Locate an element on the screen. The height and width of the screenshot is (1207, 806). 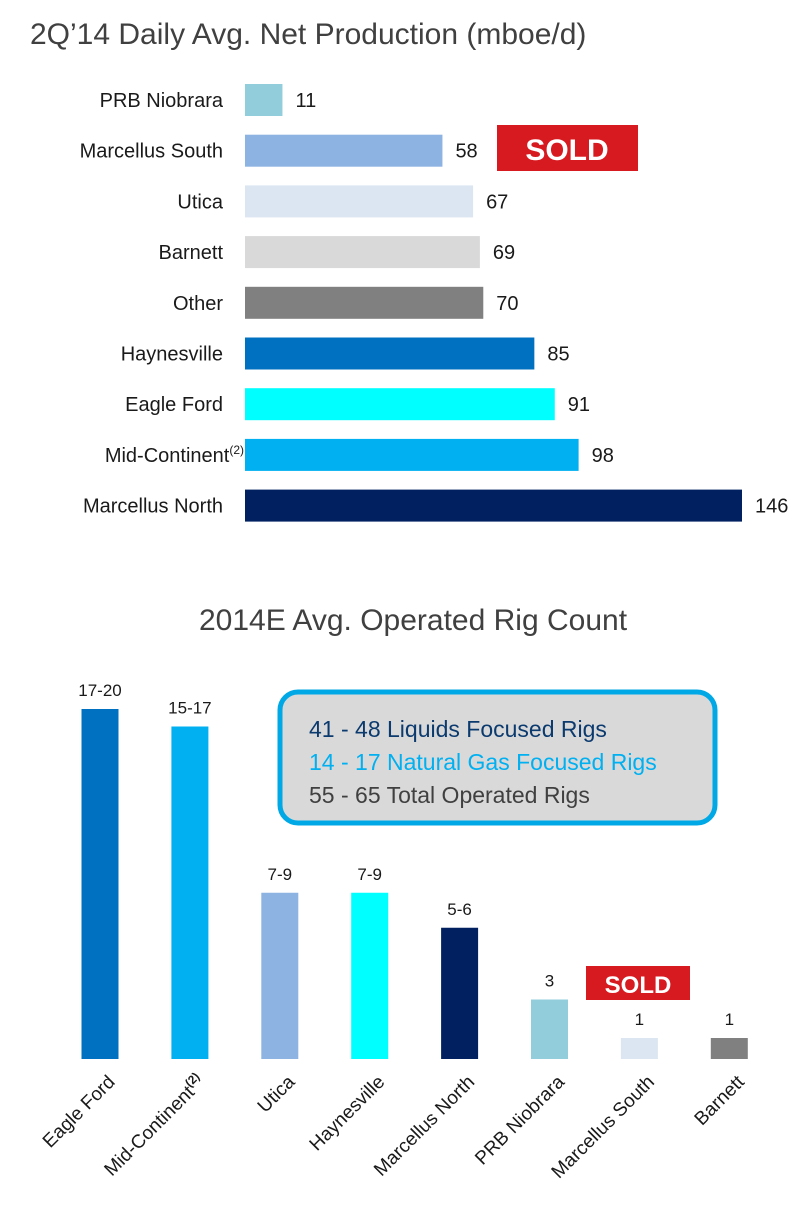
category-label-marcellus-south: Marcellus South is located at coordinates (151, 152).